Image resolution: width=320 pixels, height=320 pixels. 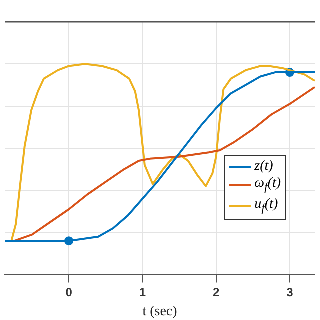 What do you see at coordinates (264, 166) in the screenshot?
I see `legend-label: z(t)` at bounding box center [264, 166].